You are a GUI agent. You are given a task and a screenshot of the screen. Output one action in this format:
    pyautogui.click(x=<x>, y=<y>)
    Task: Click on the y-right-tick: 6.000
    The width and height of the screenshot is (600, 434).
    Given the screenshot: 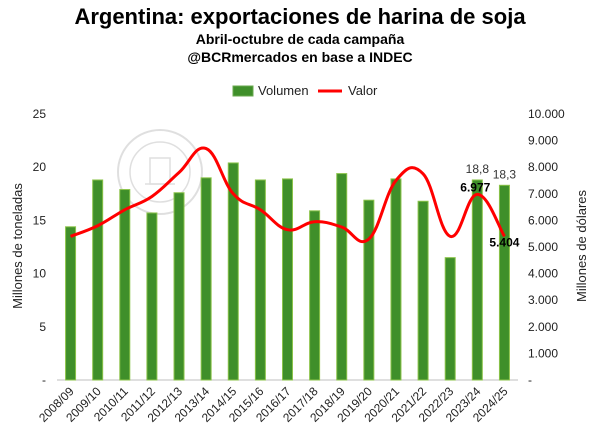 What is the action you would take?
    pyautogui.click(x=543, y=220)
    